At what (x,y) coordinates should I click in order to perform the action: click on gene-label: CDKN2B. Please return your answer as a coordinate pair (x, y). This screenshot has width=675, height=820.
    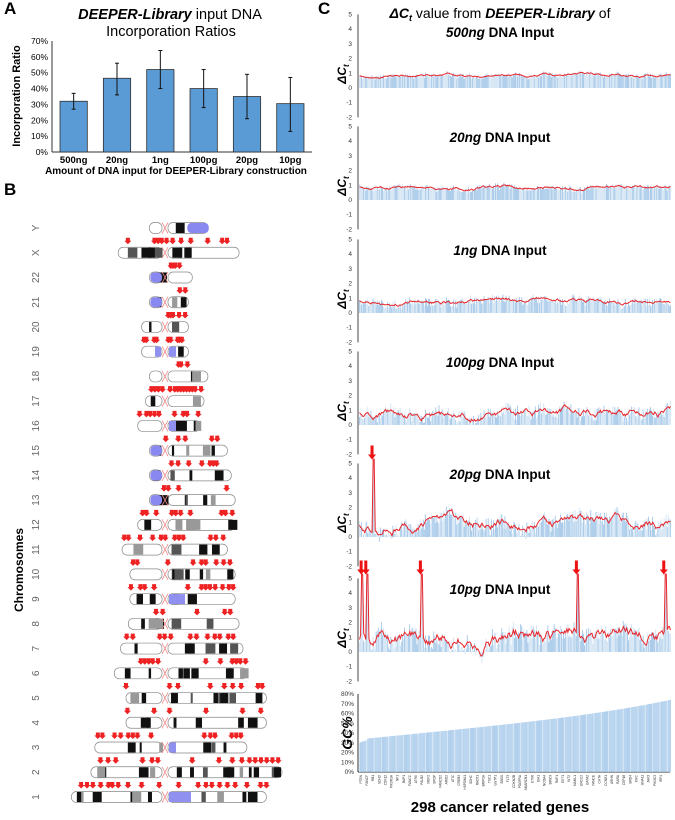
    Looking at the image, I should click on (514, 781).